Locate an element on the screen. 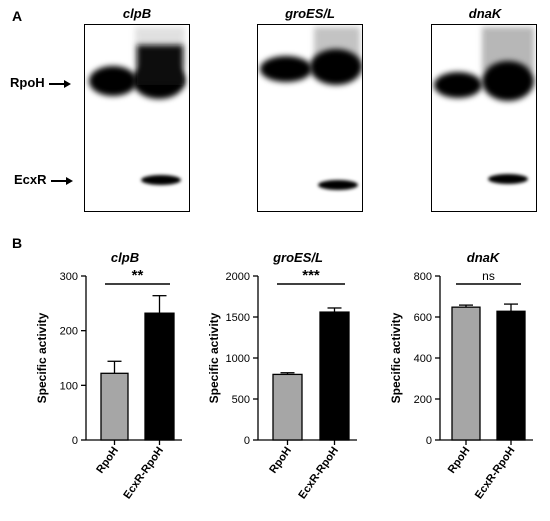 Image resolution: width=550 pixels, height=521 pixels. chart-3-tick-label: 400 is located at coordinates (423, 359).